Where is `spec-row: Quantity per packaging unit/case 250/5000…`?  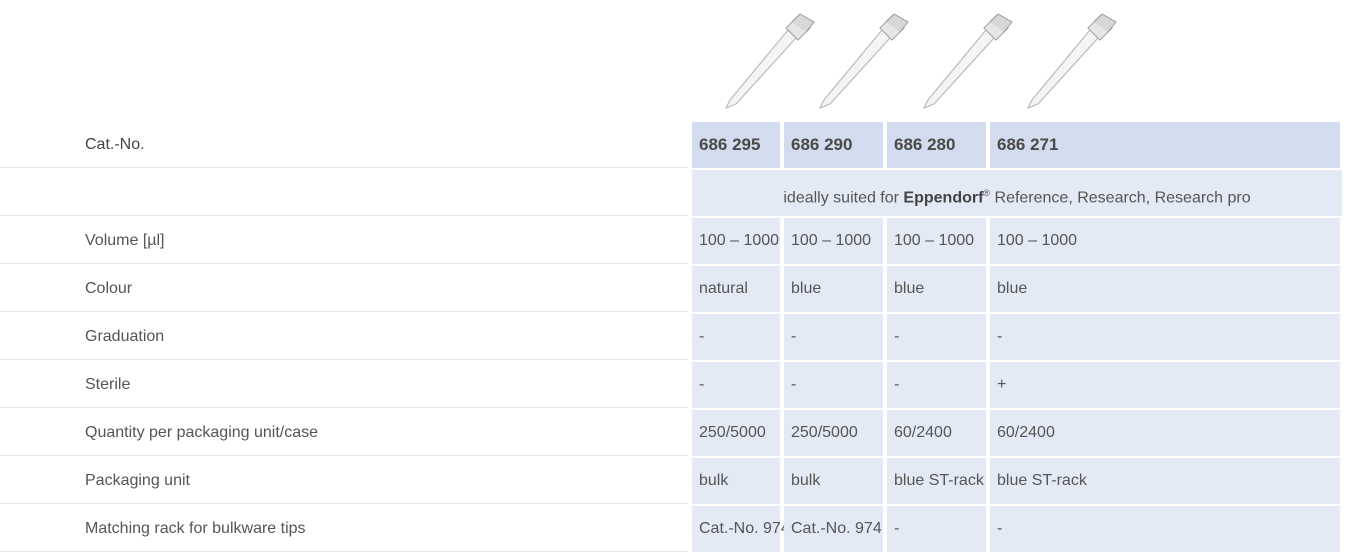 spec-row: Quantity per packaging unit/case 250/5000… is located at coordinates (676, 433).